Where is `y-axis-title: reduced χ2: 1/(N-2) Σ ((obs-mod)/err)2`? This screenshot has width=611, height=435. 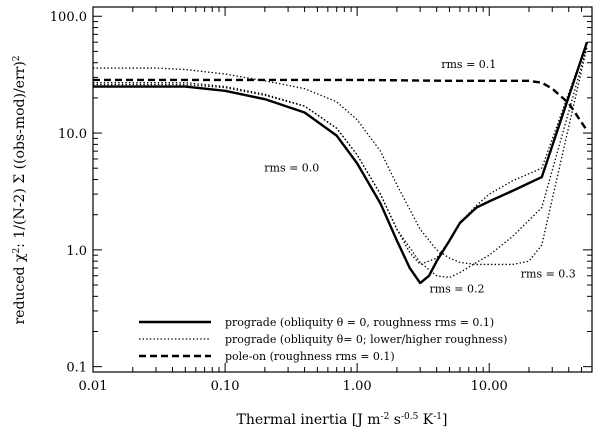 y-axis-title: reduced χ2: 1/(N-2) Σ ((obs-mod)/err)2 is located at coordinates (20, 189).